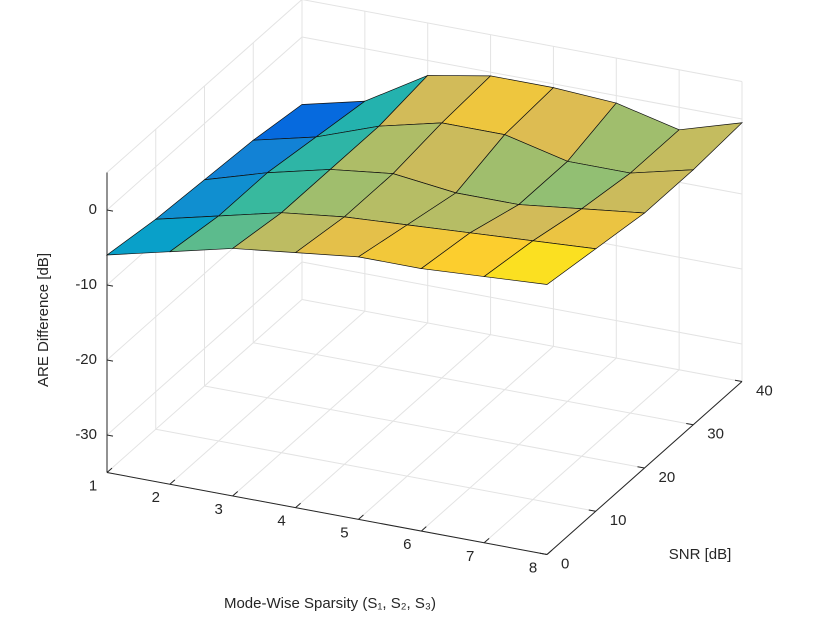 This screenshot has height=623, width=830. Describe the element at coordinates (540, 262) in the screenshot. I see `surface-patch` at that location.